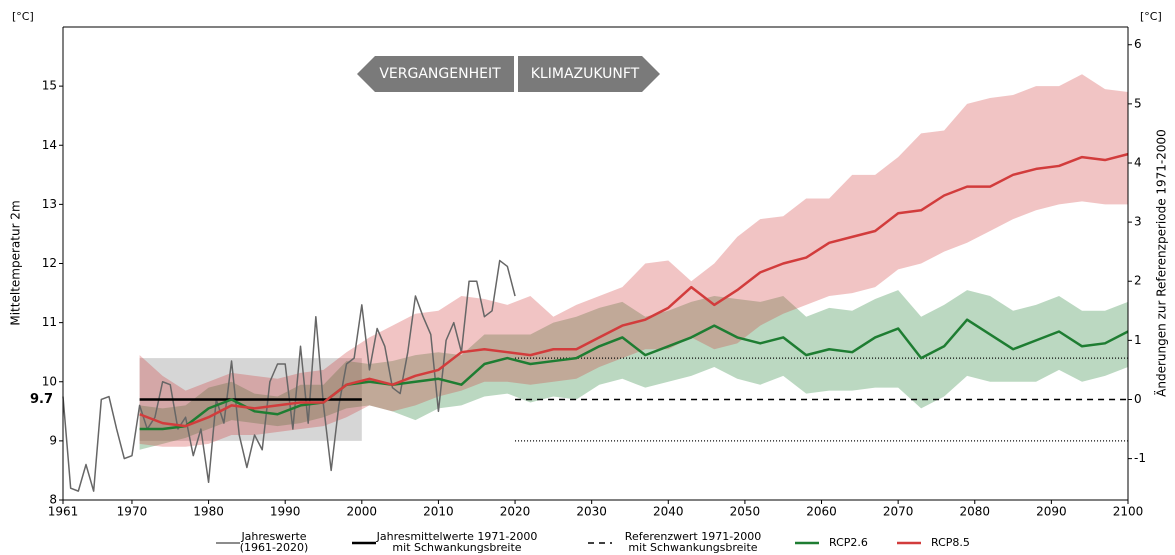 The width and height of the screenshot is (1175, 555). I want to click on y-tick-label: 8, so click(53, 500).